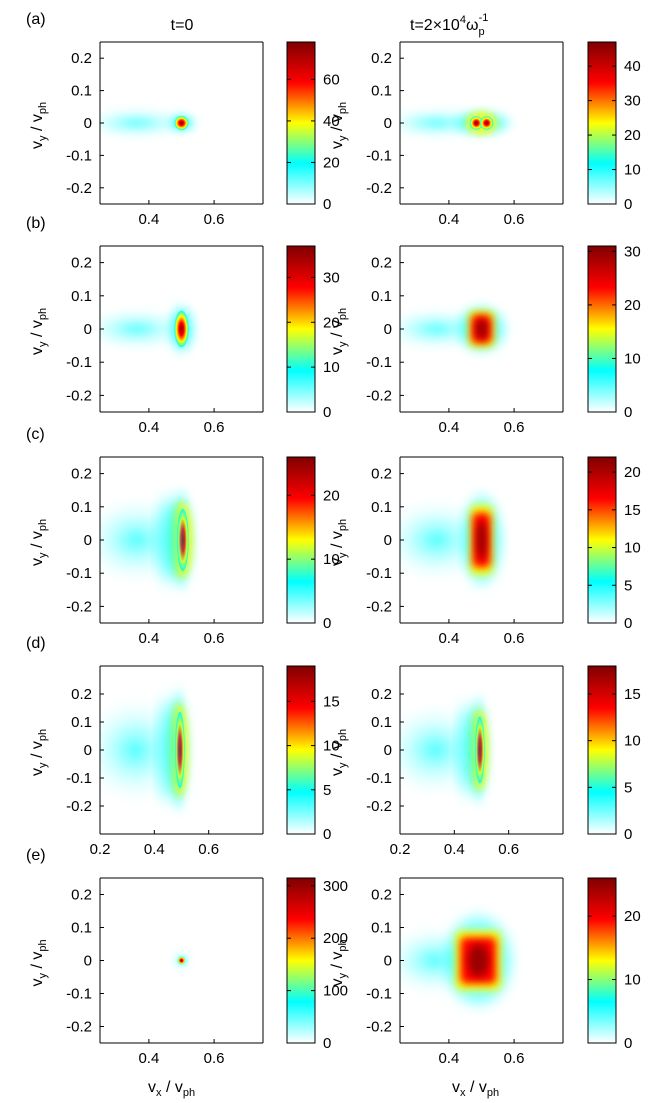  Describe the element at coordinates (481, 32) in the screenshot. I see `column-title-late-sub: p` at that location.